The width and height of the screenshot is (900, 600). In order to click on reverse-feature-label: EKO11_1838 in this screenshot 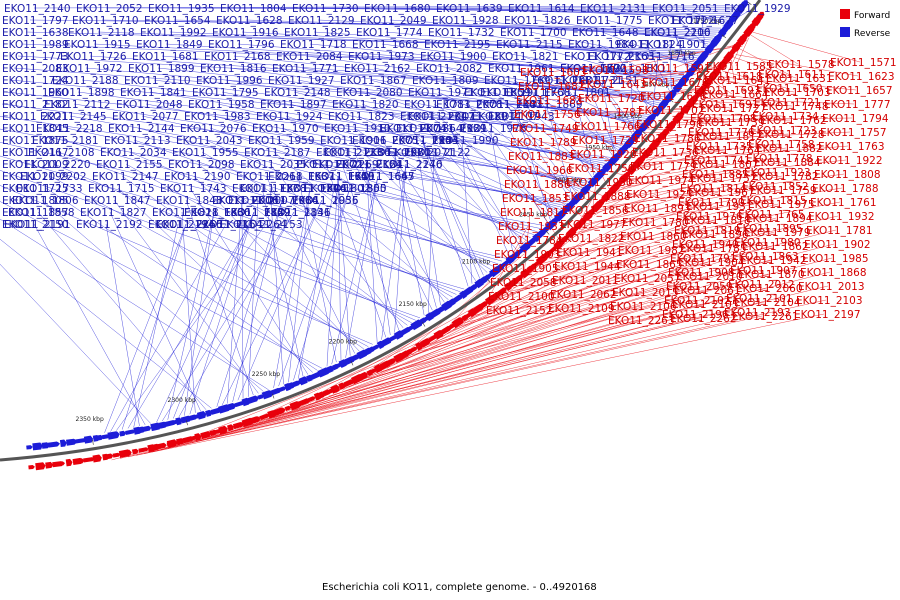, I will do `click(273, 189)`.